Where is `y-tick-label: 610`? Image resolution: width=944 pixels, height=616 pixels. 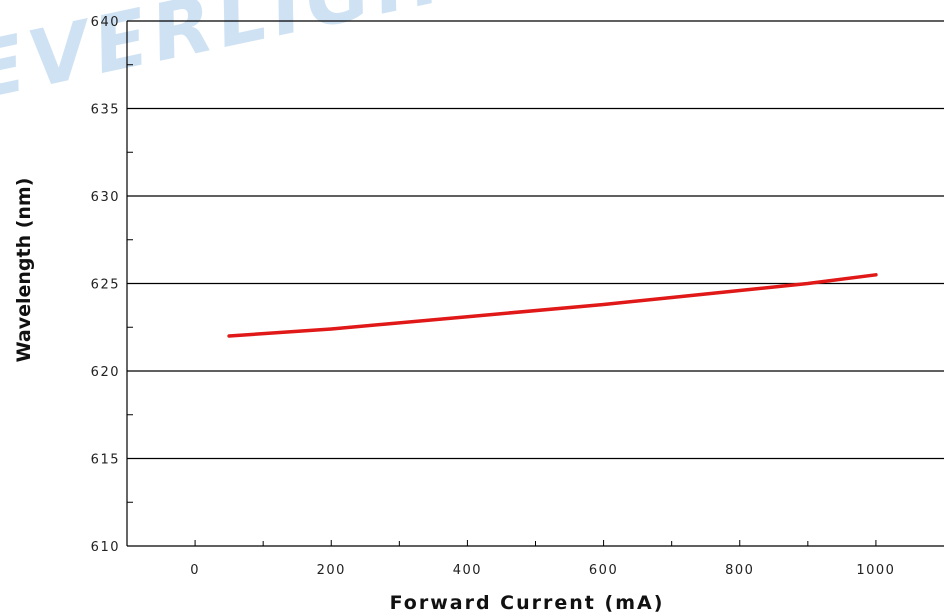
y-tick-label: 610 is located at coordinates (105, 547).